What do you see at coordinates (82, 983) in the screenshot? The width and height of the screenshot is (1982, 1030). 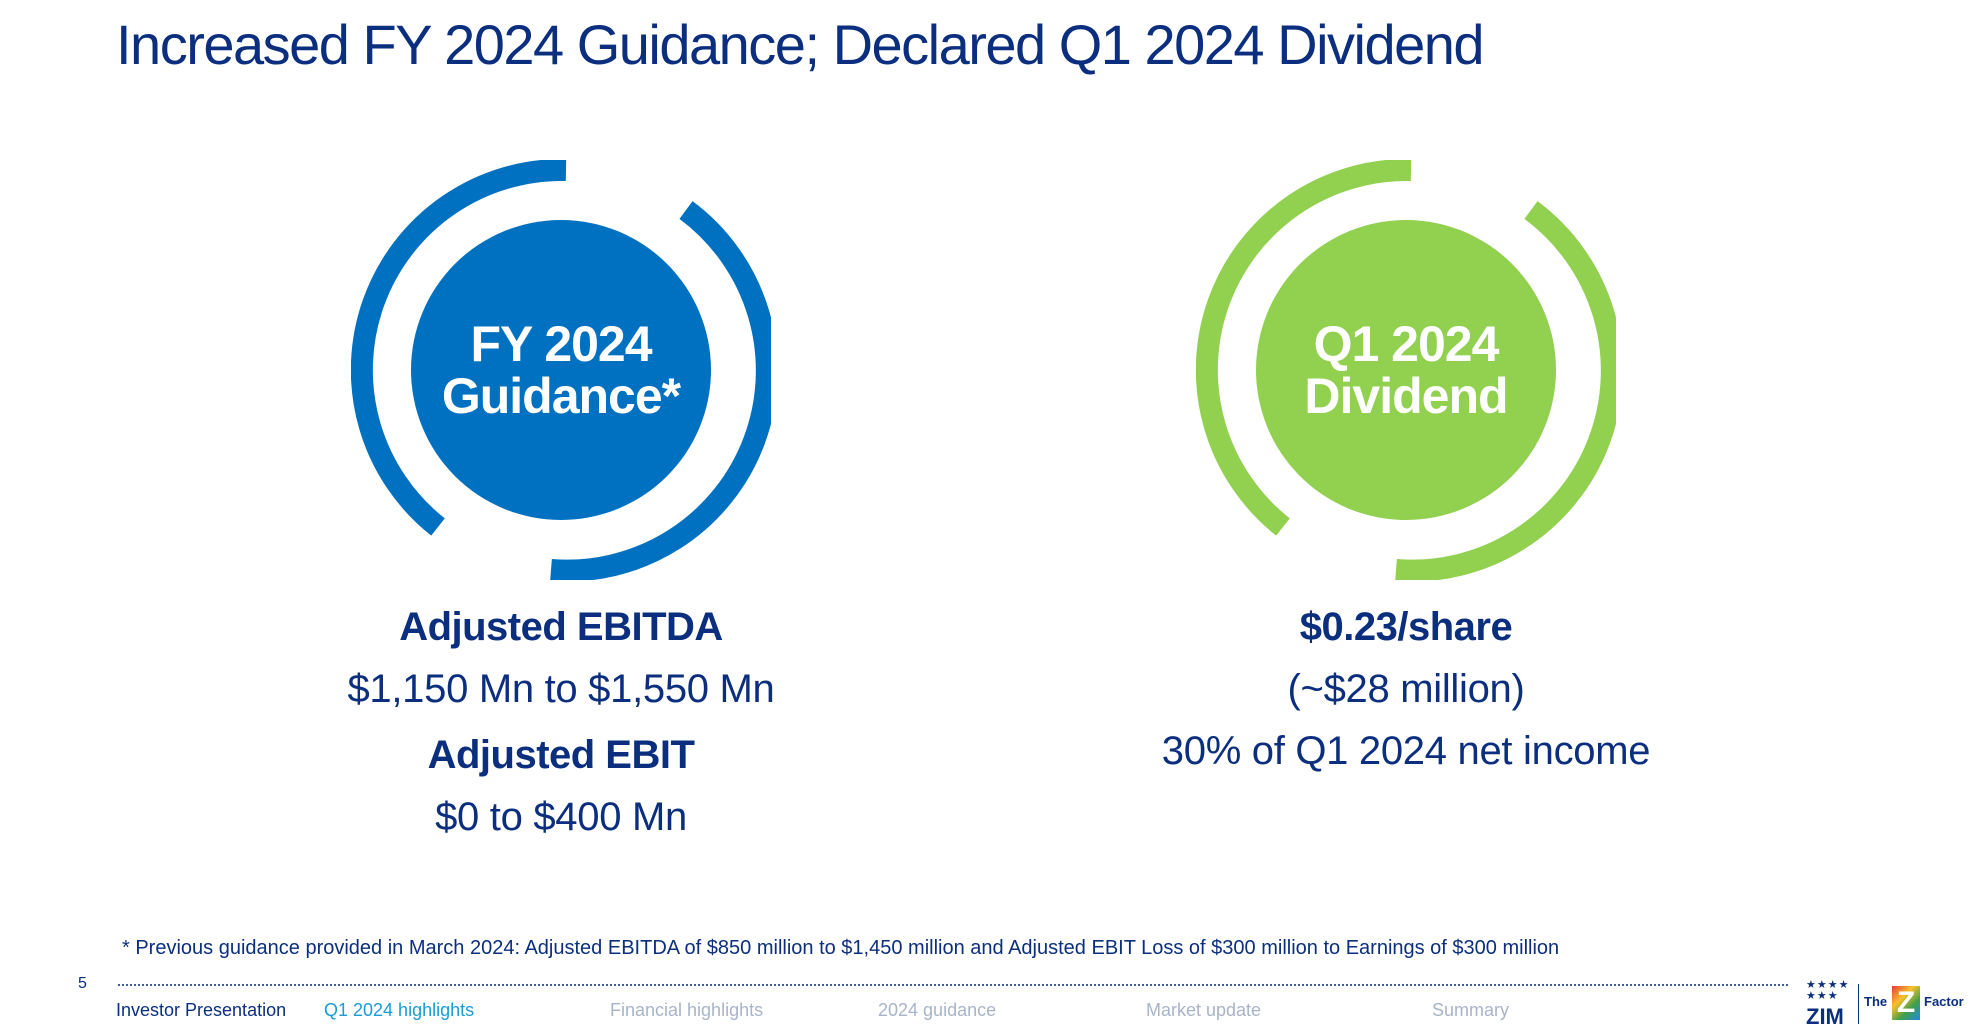 I see `page-number: 5` at bounding box center [82, 983].